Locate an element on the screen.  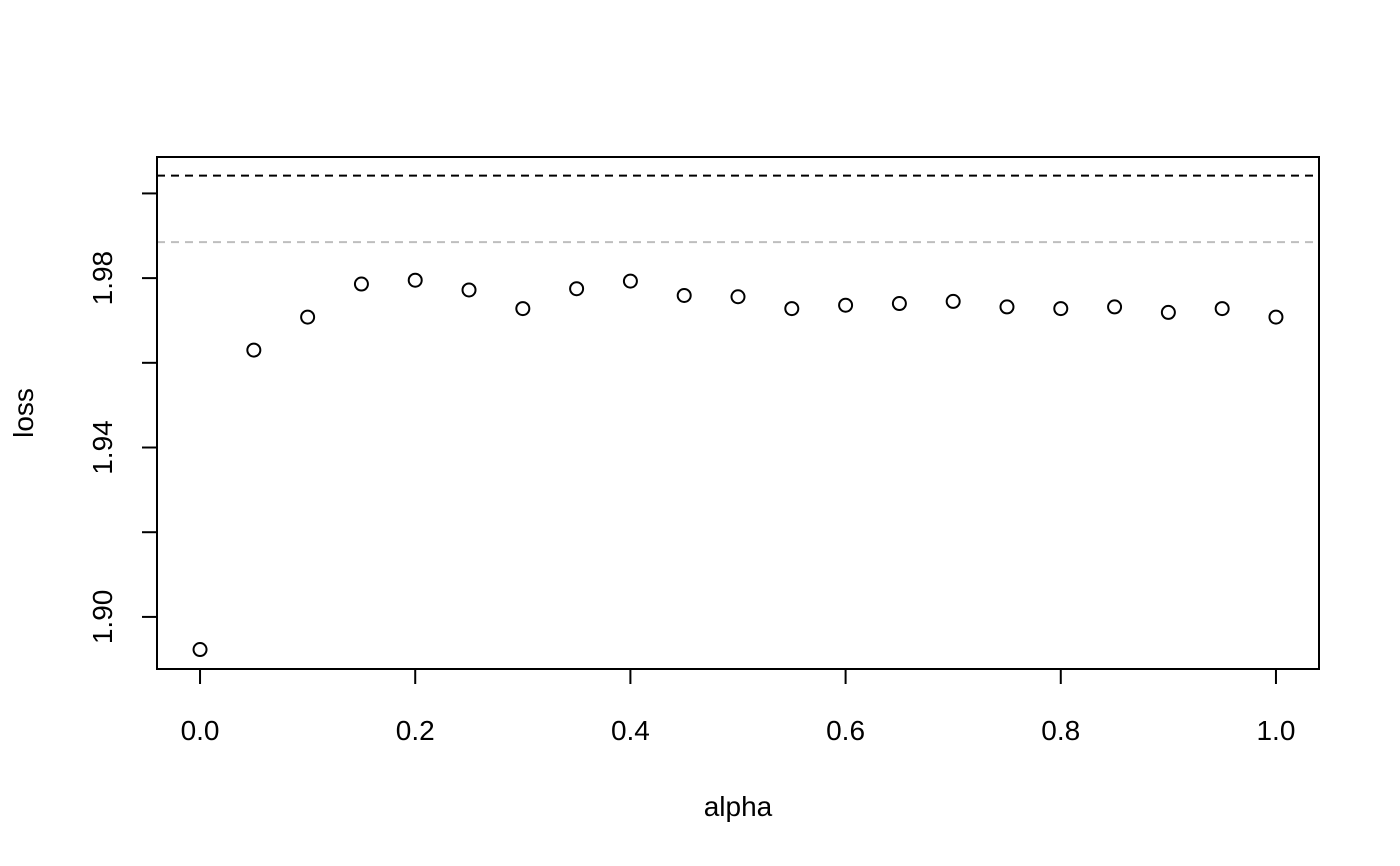
x-axis-title: alpha is located at coordinates (738, 806).